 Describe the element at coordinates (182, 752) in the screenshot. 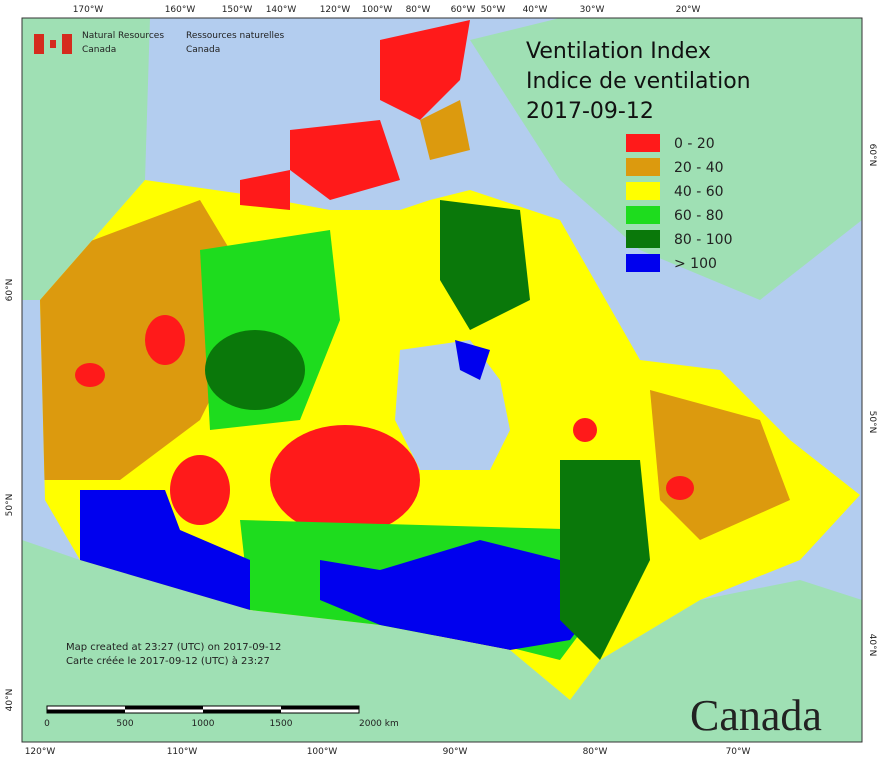

I see `lon-label: 110°W` at that location.